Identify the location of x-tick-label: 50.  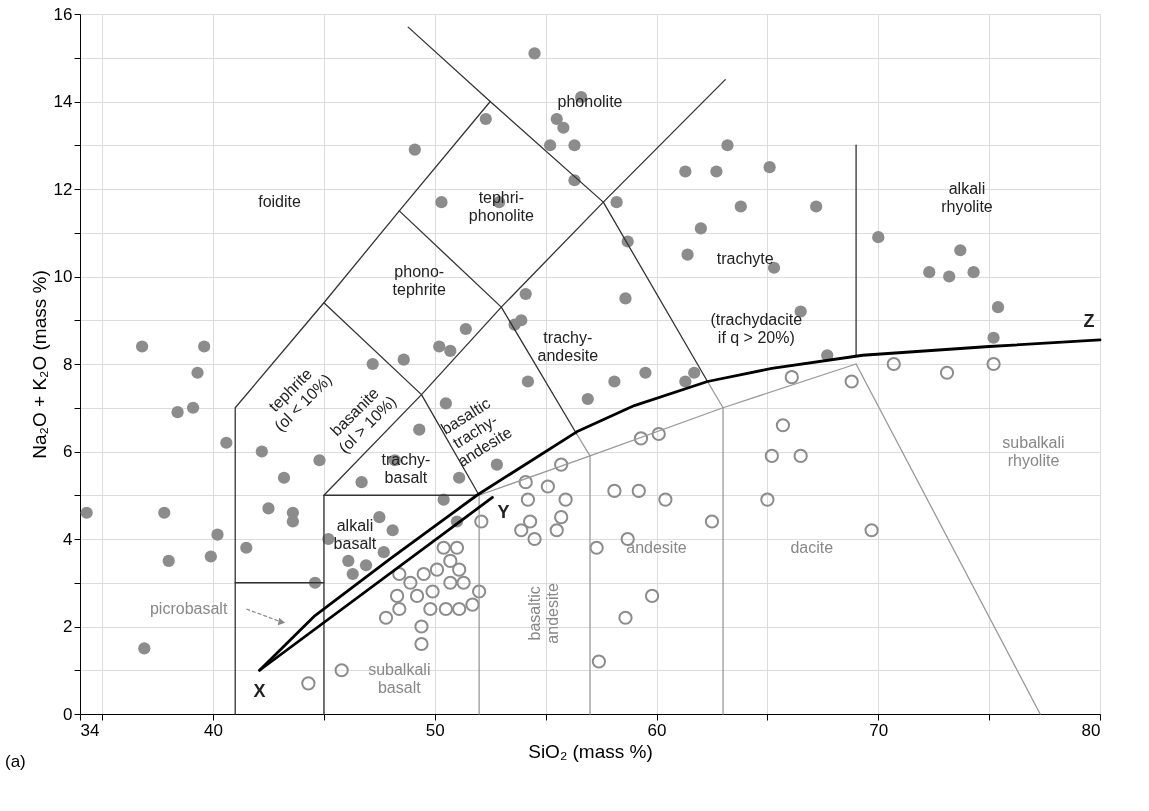
(435, 730).